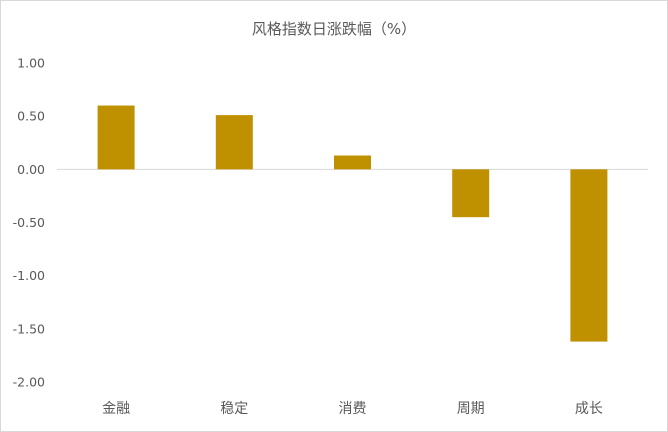 This screenshot has height=432, width=668. I want to click on y-tick-label: 0.00, so click(31, 169).